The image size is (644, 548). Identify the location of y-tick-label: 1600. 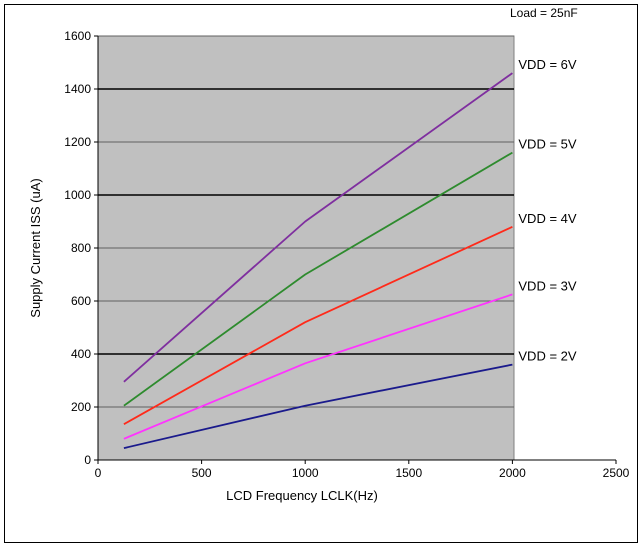
(77, 36).